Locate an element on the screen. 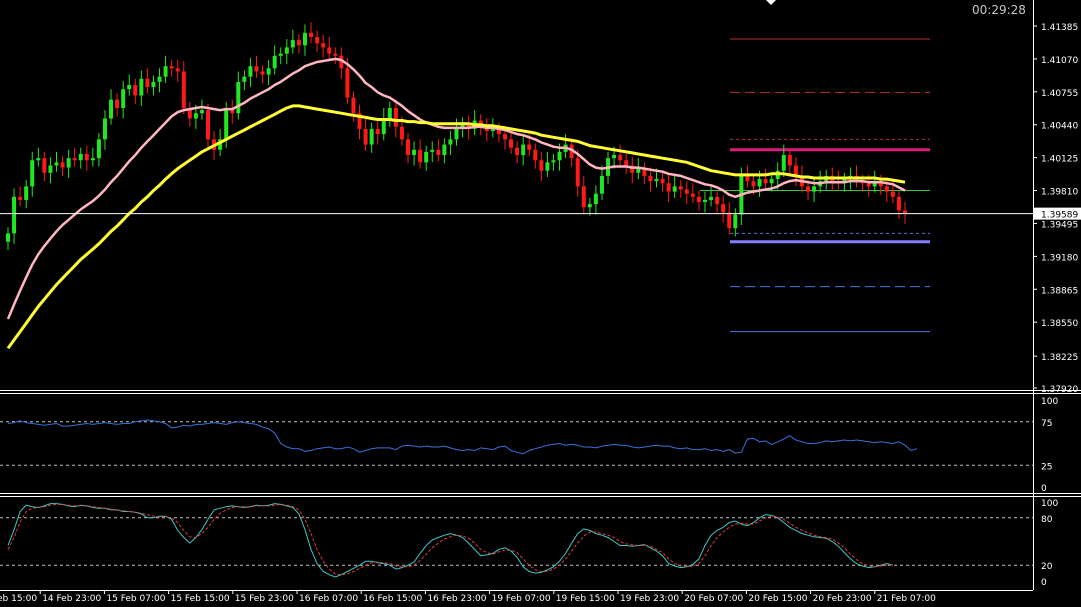  time-tick-label: 14 Feb 15:00 is located at coordinates (18, 599).